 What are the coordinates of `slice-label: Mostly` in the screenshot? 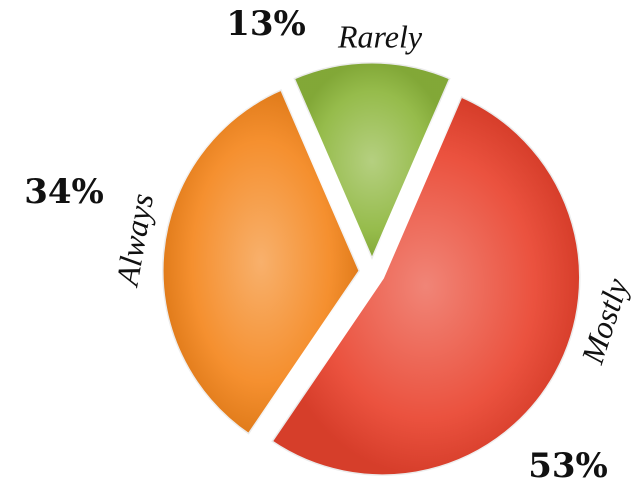 It's located at (605, 321).